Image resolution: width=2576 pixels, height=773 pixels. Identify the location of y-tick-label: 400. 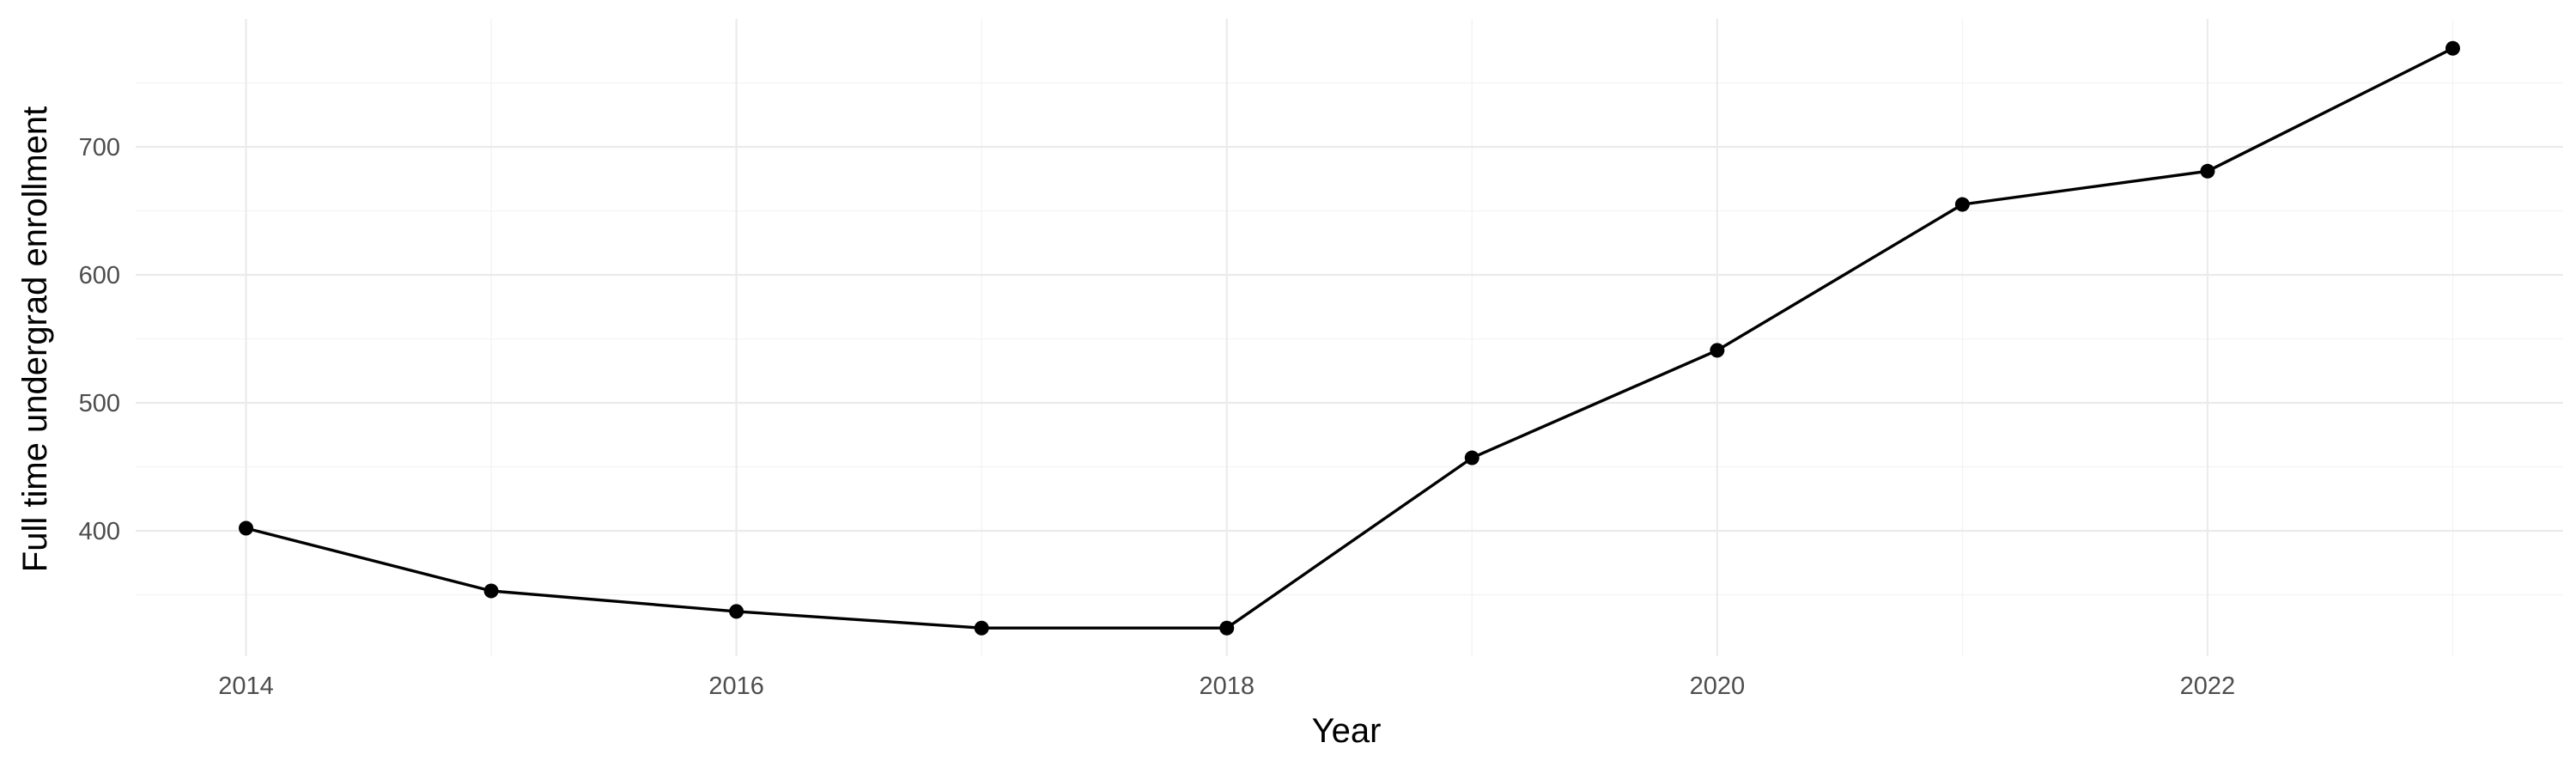
(99, 531).